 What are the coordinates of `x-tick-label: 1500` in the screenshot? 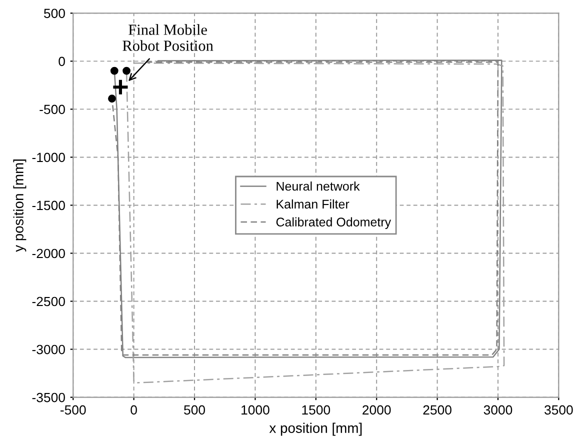 It's located at (316, 410).